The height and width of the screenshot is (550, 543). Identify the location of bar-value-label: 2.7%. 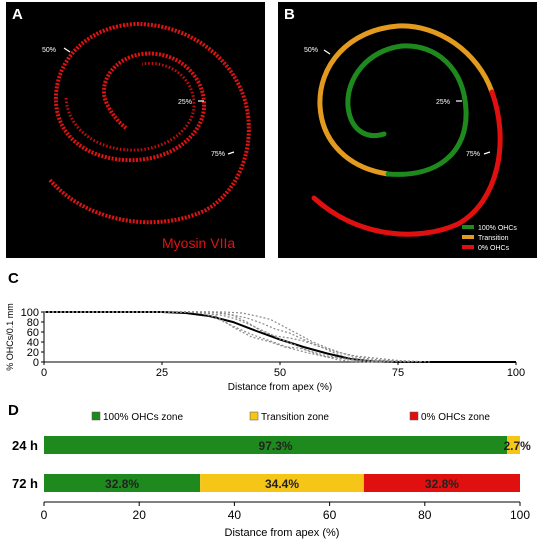
(517, 446).